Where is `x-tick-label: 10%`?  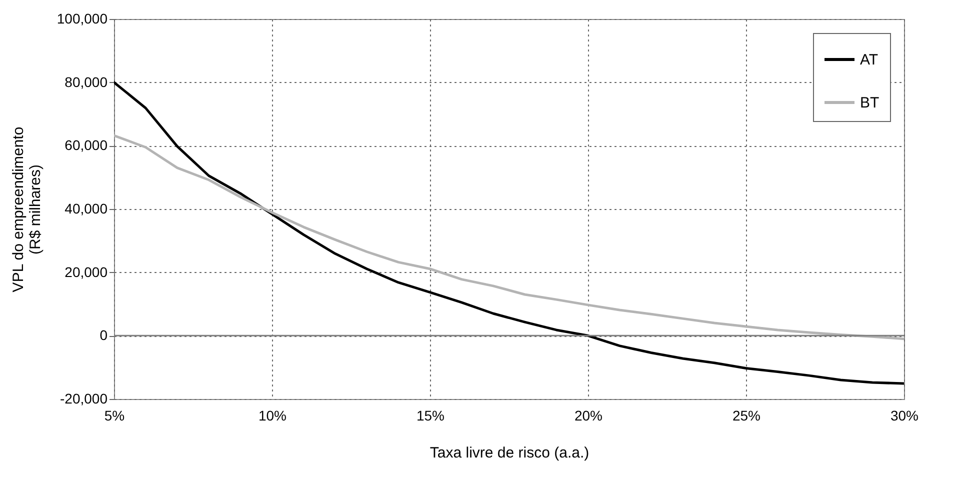
x-tick-label: 10% is located at coordinates (272, 416).